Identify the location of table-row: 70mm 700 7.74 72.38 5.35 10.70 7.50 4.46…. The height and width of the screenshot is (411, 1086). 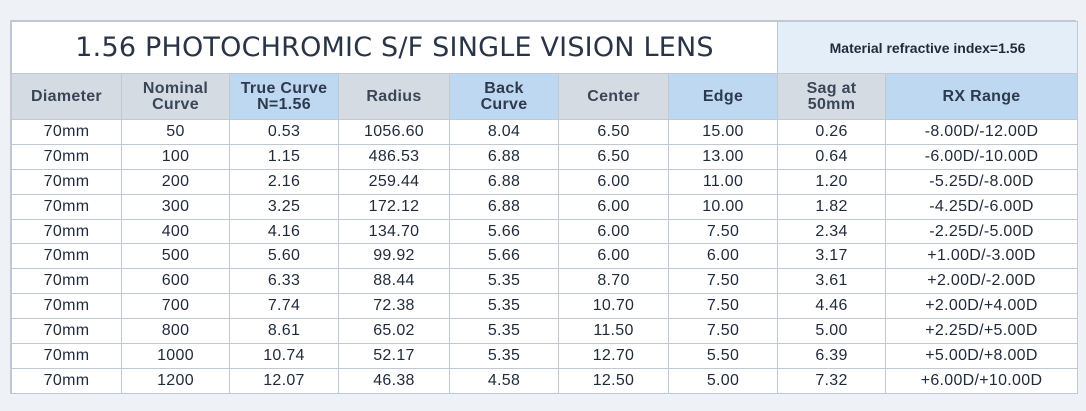
(545, 306).